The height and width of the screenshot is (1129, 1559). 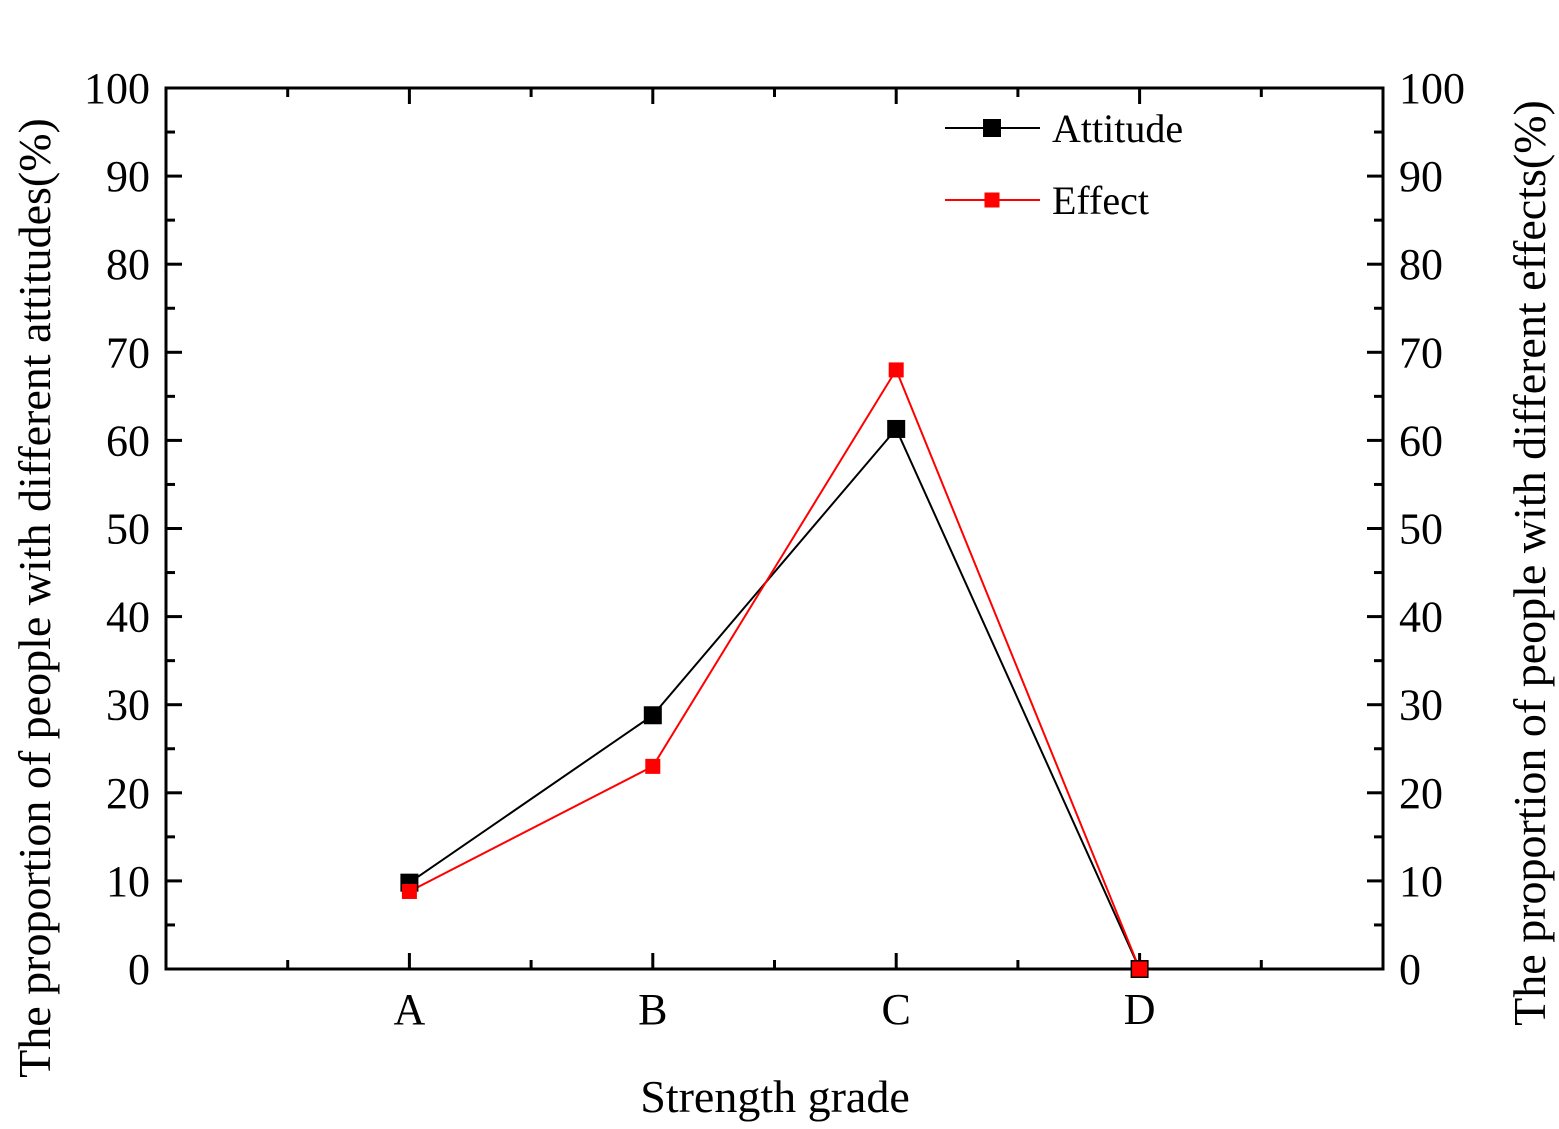 What do you see at coordinates (410, 1009) in the screenshot?
I see `x-tick-label: A` at bounding box center [410, 1009].